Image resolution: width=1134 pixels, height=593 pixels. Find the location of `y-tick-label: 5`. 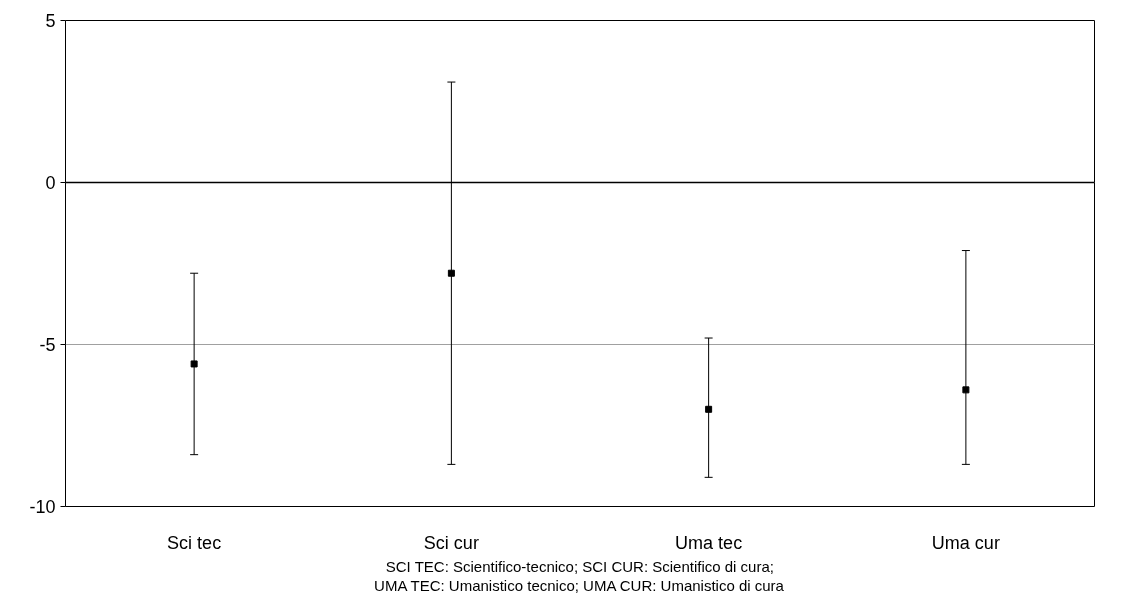

y-tick-label: 5 is located at coordinates (50, 21).